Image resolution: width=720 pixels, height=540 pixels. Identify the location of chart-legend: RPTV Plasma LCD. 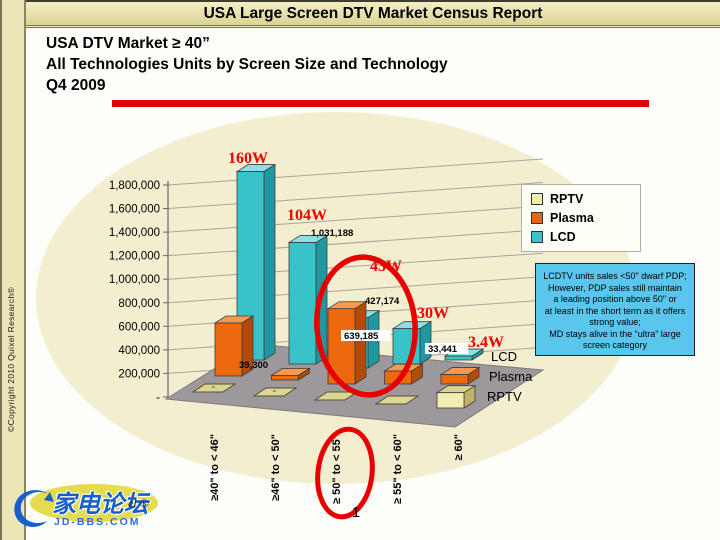
(581, 218).